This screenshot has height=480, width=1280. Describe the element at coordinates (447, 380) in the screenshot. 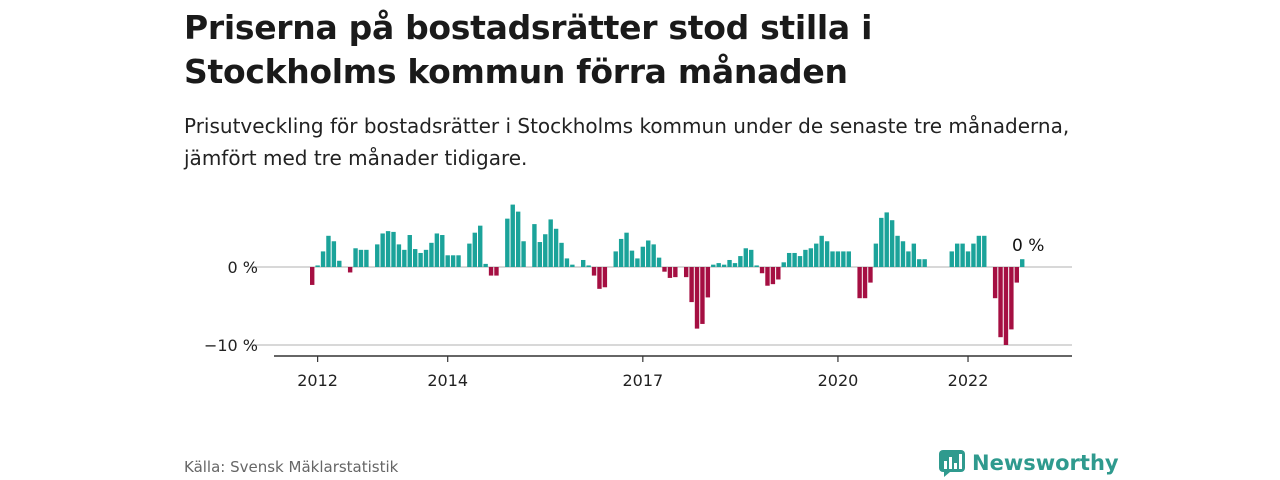

I see `x-tick-label: 2014` at that location.